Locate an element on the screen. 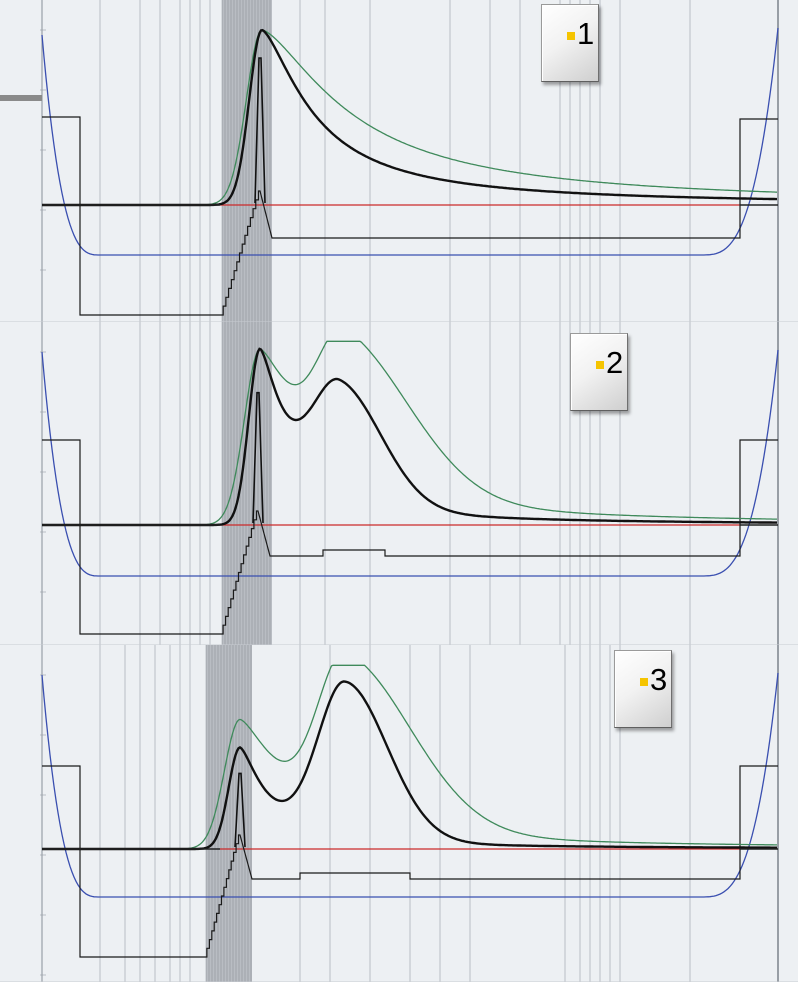 The image size is (798, 982). panel-3-tag-label: 3 is located at coordinates (659, 679).